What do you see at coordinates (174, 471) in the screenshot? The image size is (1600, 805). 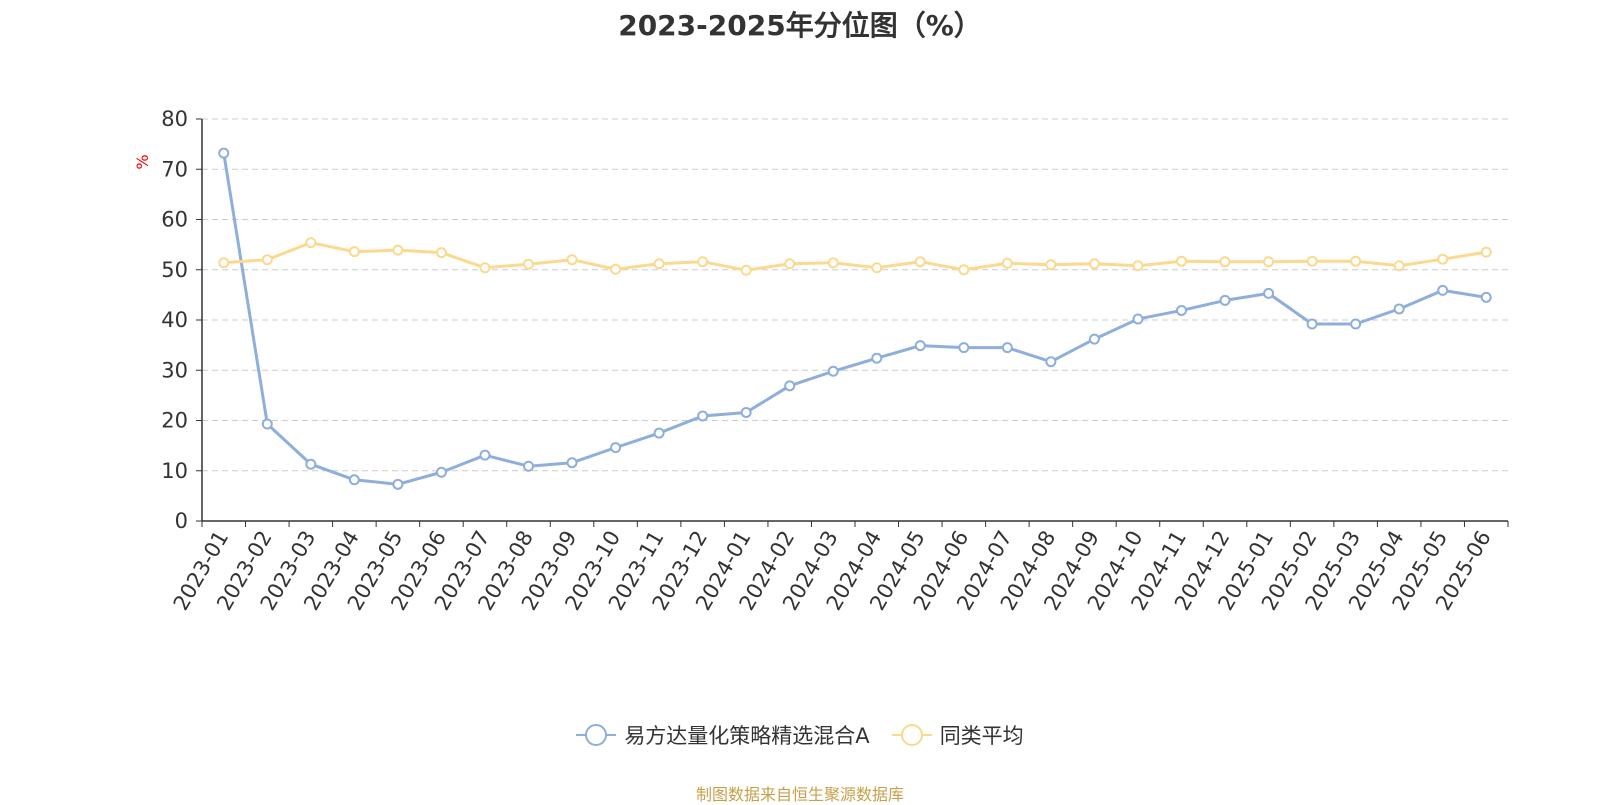 I see `y-tick-label: 10` at bounding box center [174, 471].